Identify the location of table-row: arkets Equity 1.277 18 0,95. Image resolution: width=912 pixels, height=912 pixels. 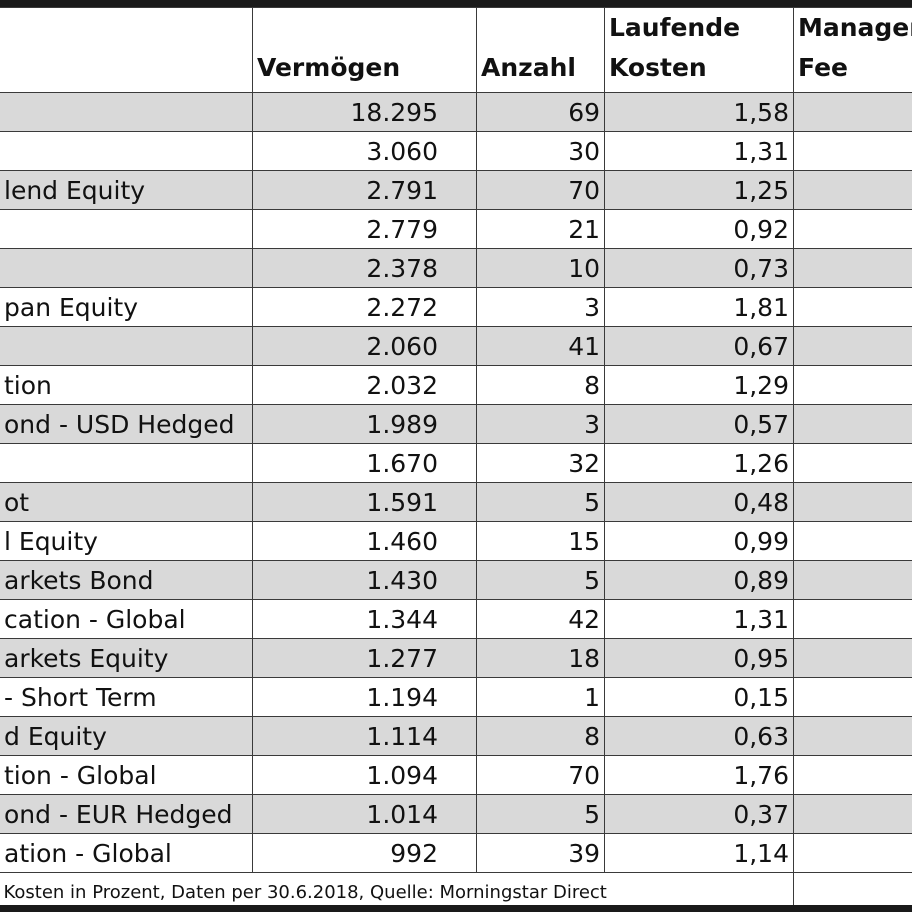
(456, 658).